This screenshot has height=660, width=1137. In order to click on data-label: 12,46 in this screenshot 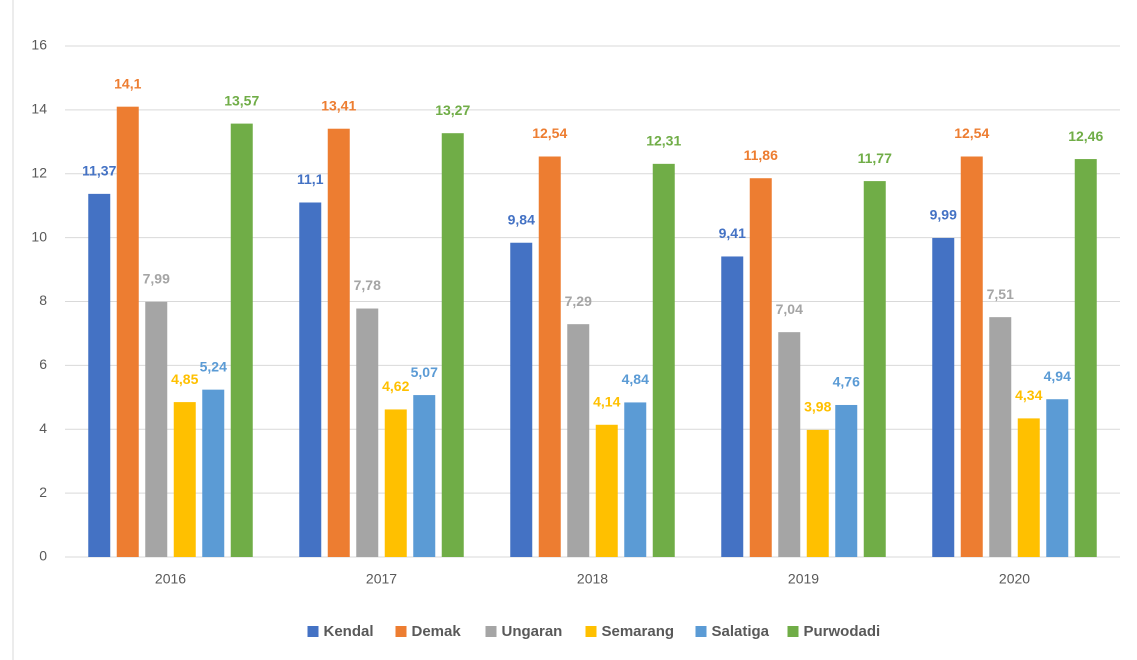, I will do `click(1085, 136)`.